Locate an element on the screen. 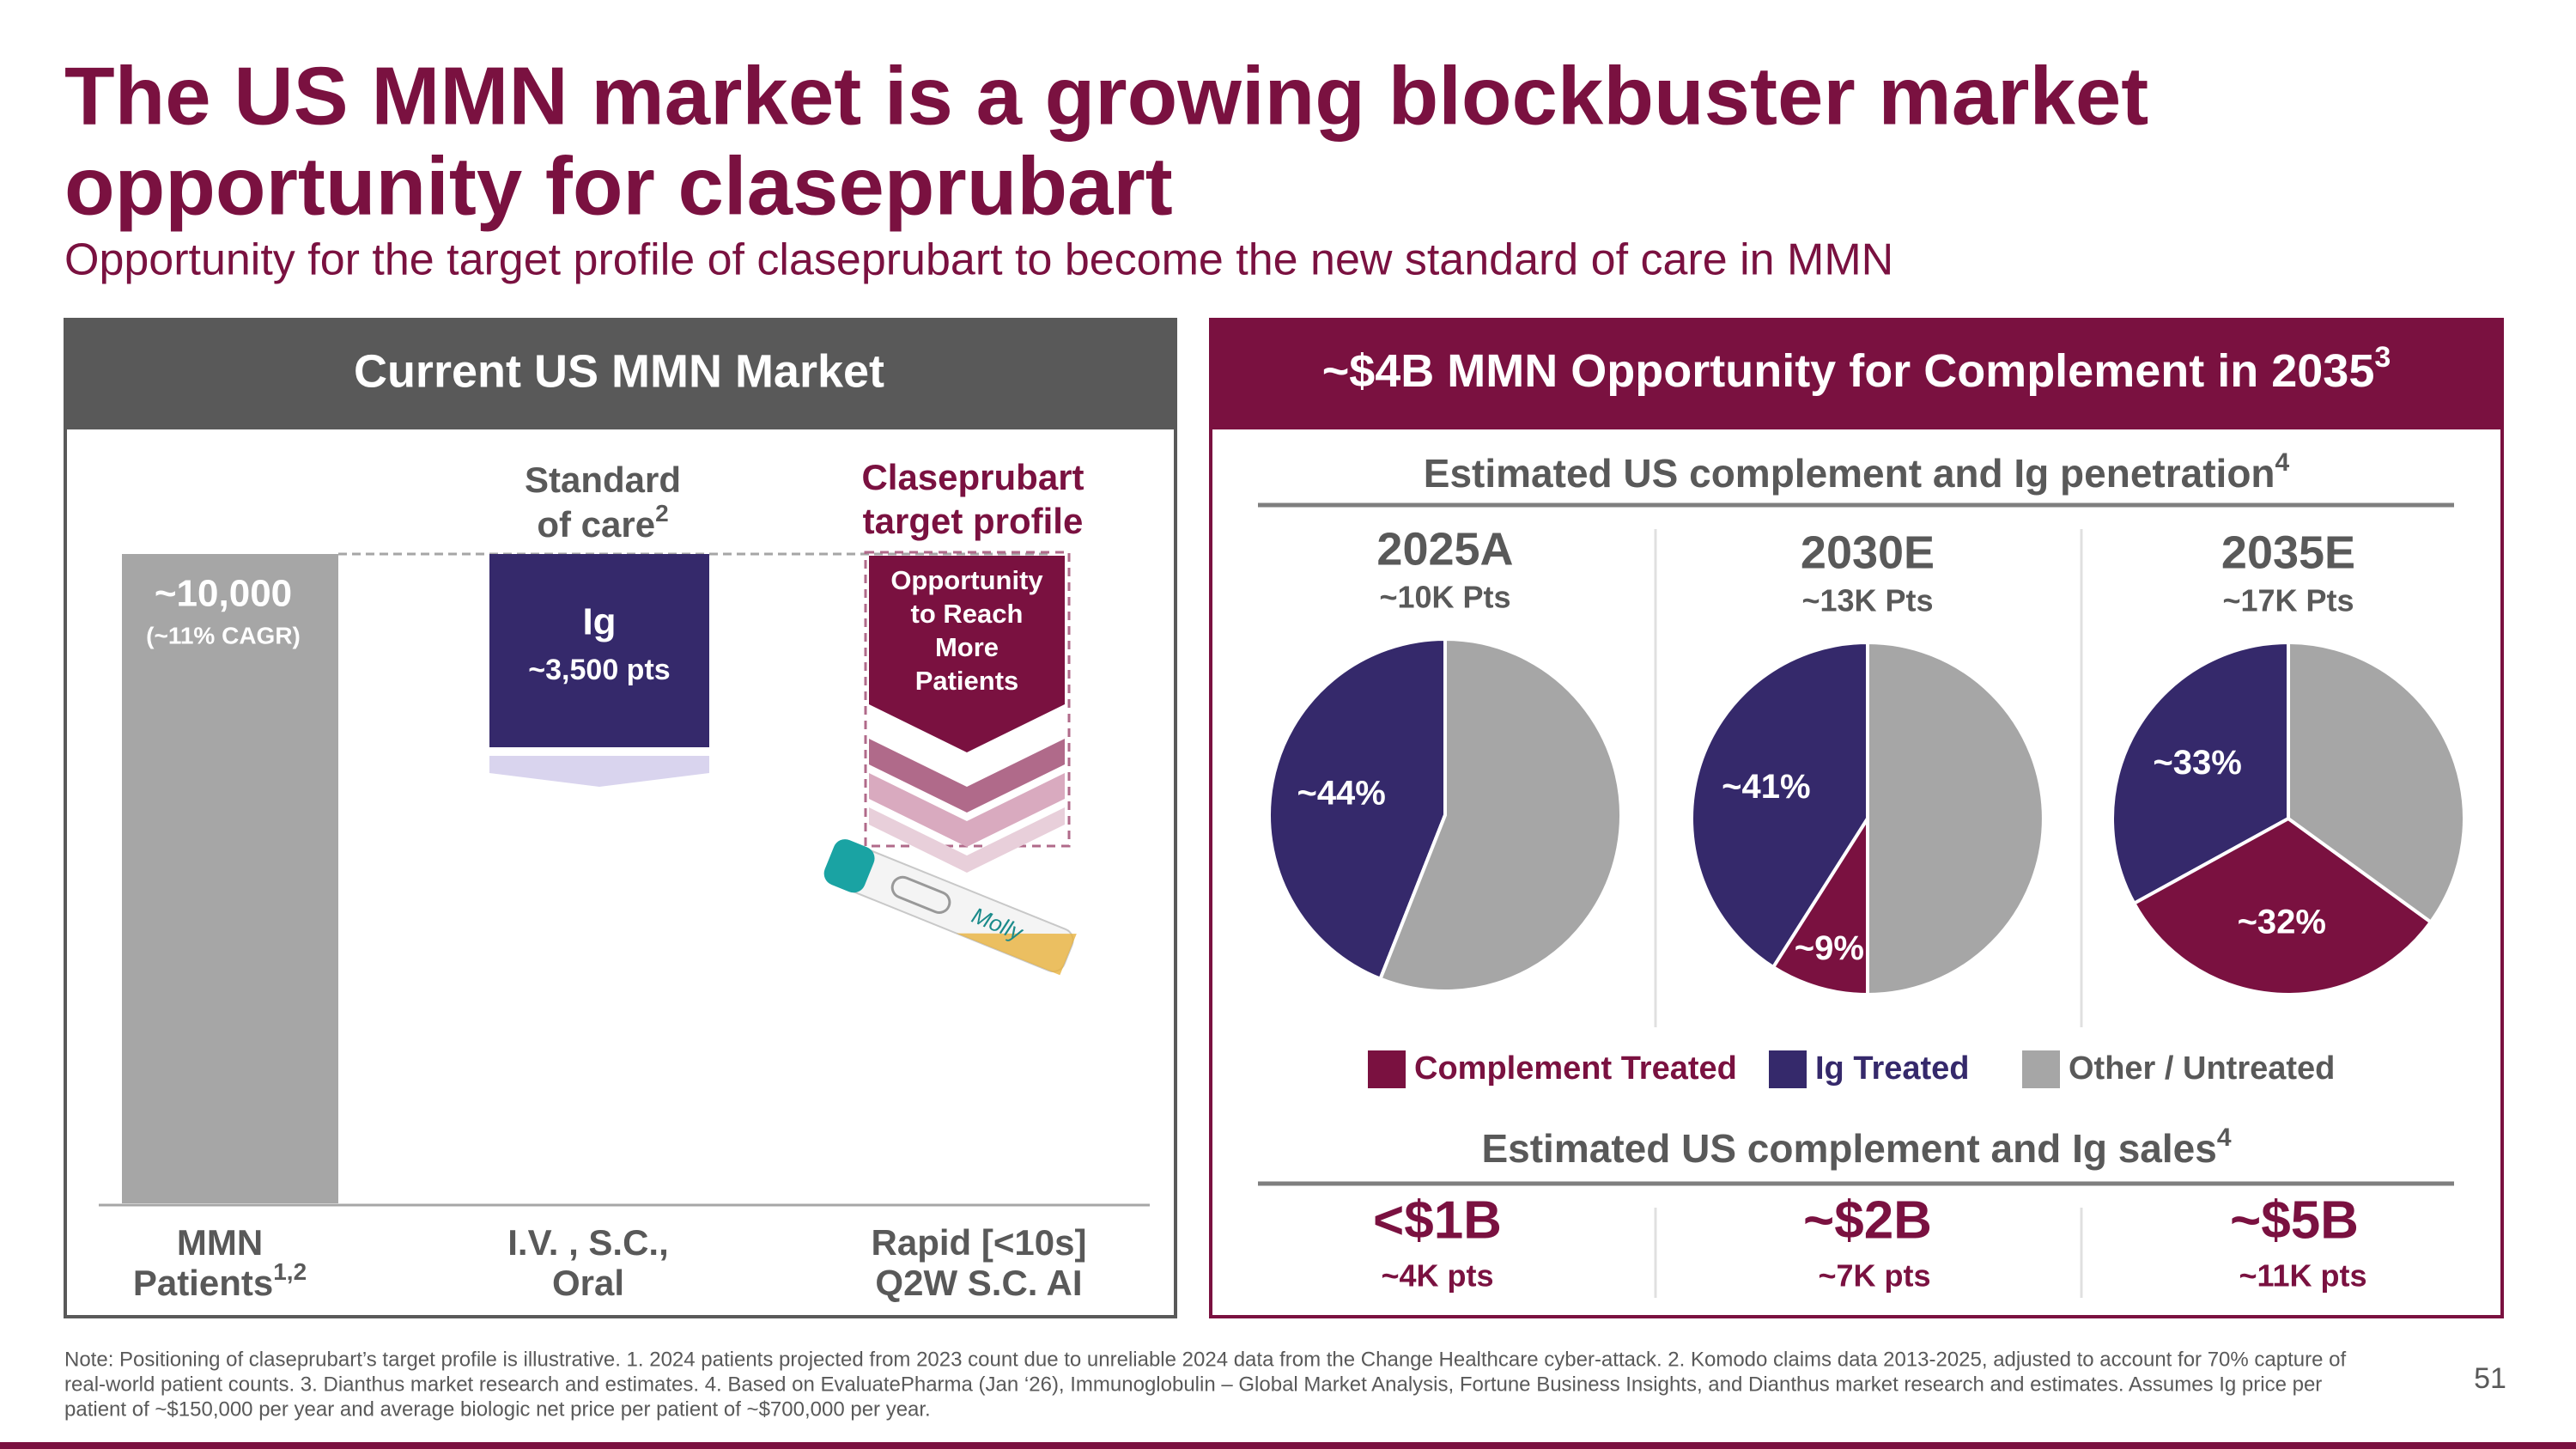 This screenshot has width=2576, height=1449. device-stripe is located at coordinates (1017, 954).